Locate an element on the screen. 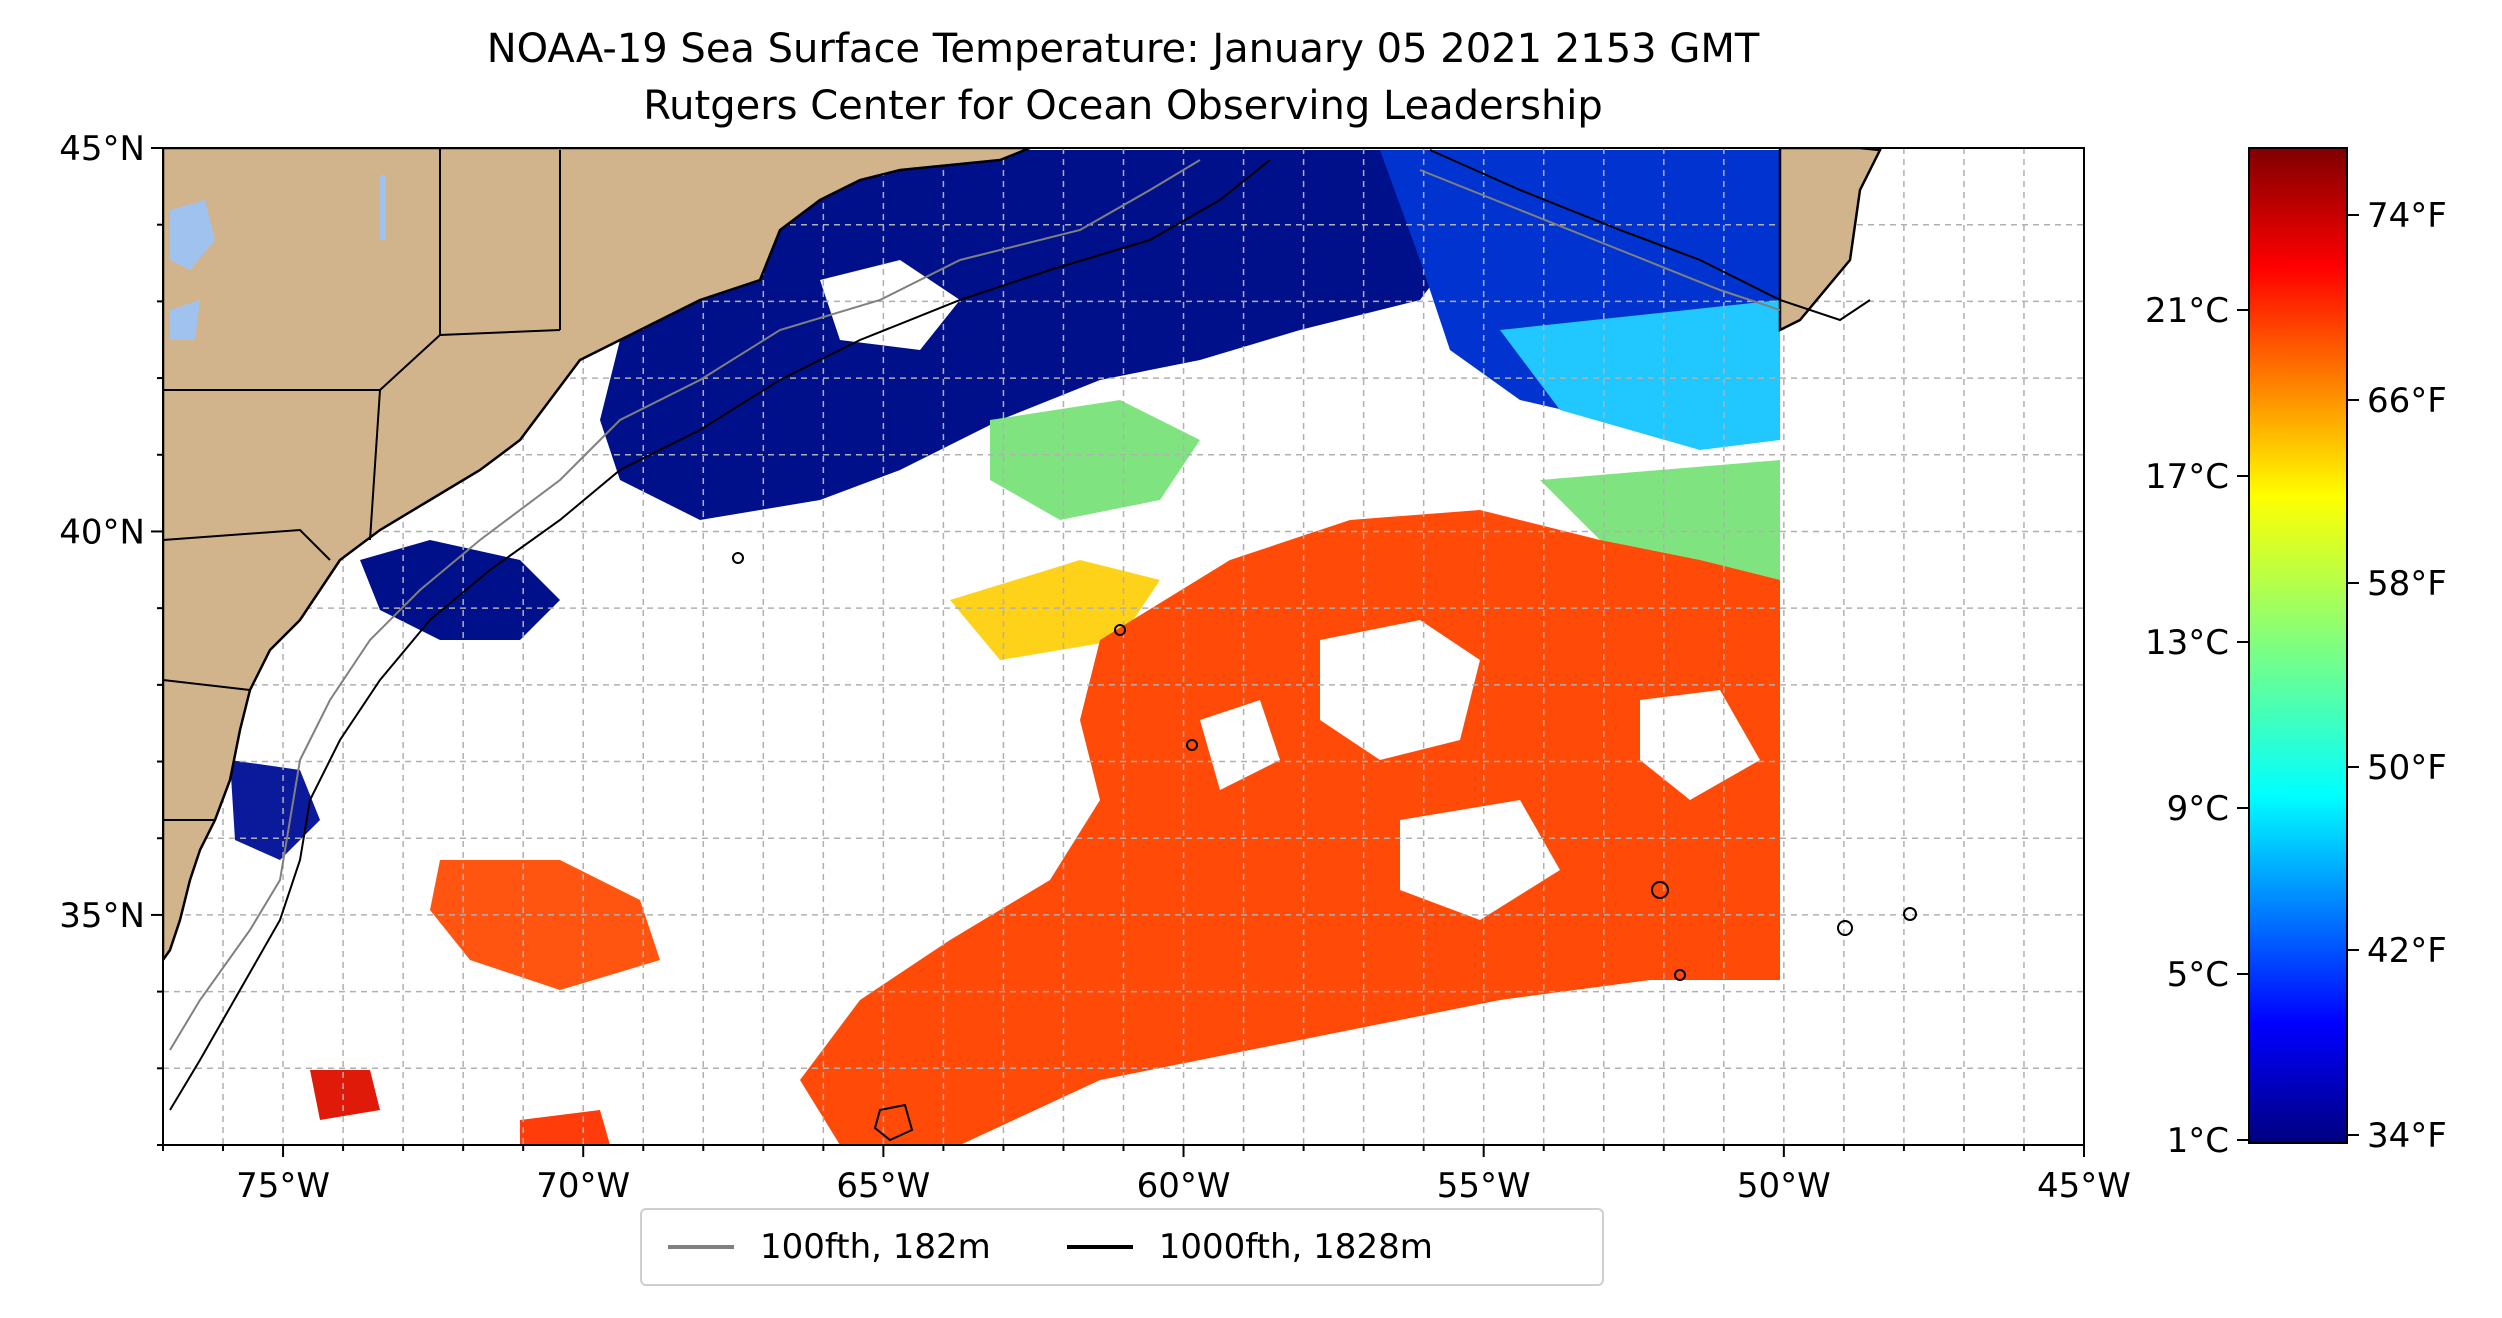 This screenshot has width=2502, height=1318. x-axis: 75°W 70°W 65°W 60°W 55°W 50°W 45°W is located at coordinates (1146, 1175).